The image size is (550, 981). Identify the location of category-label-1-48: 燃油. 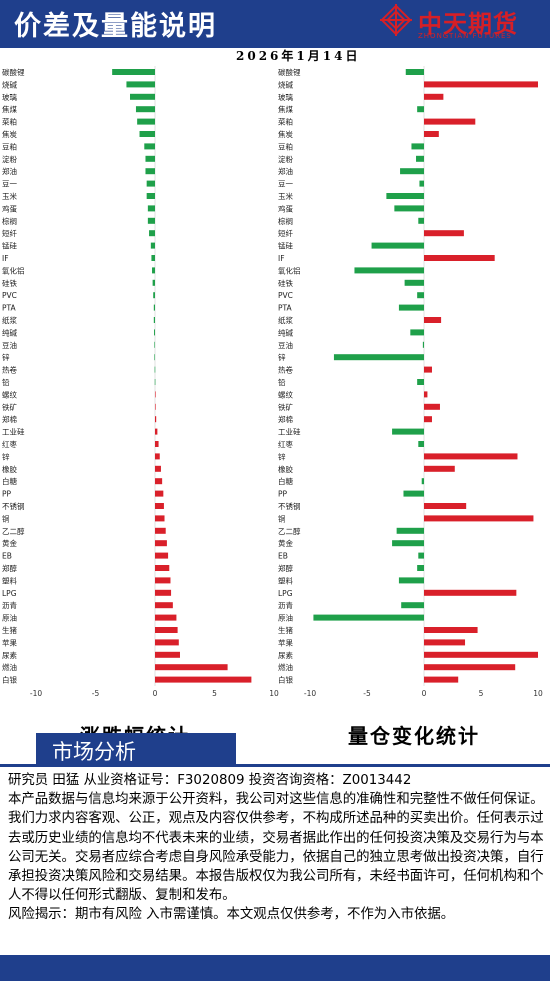
(285, 667).